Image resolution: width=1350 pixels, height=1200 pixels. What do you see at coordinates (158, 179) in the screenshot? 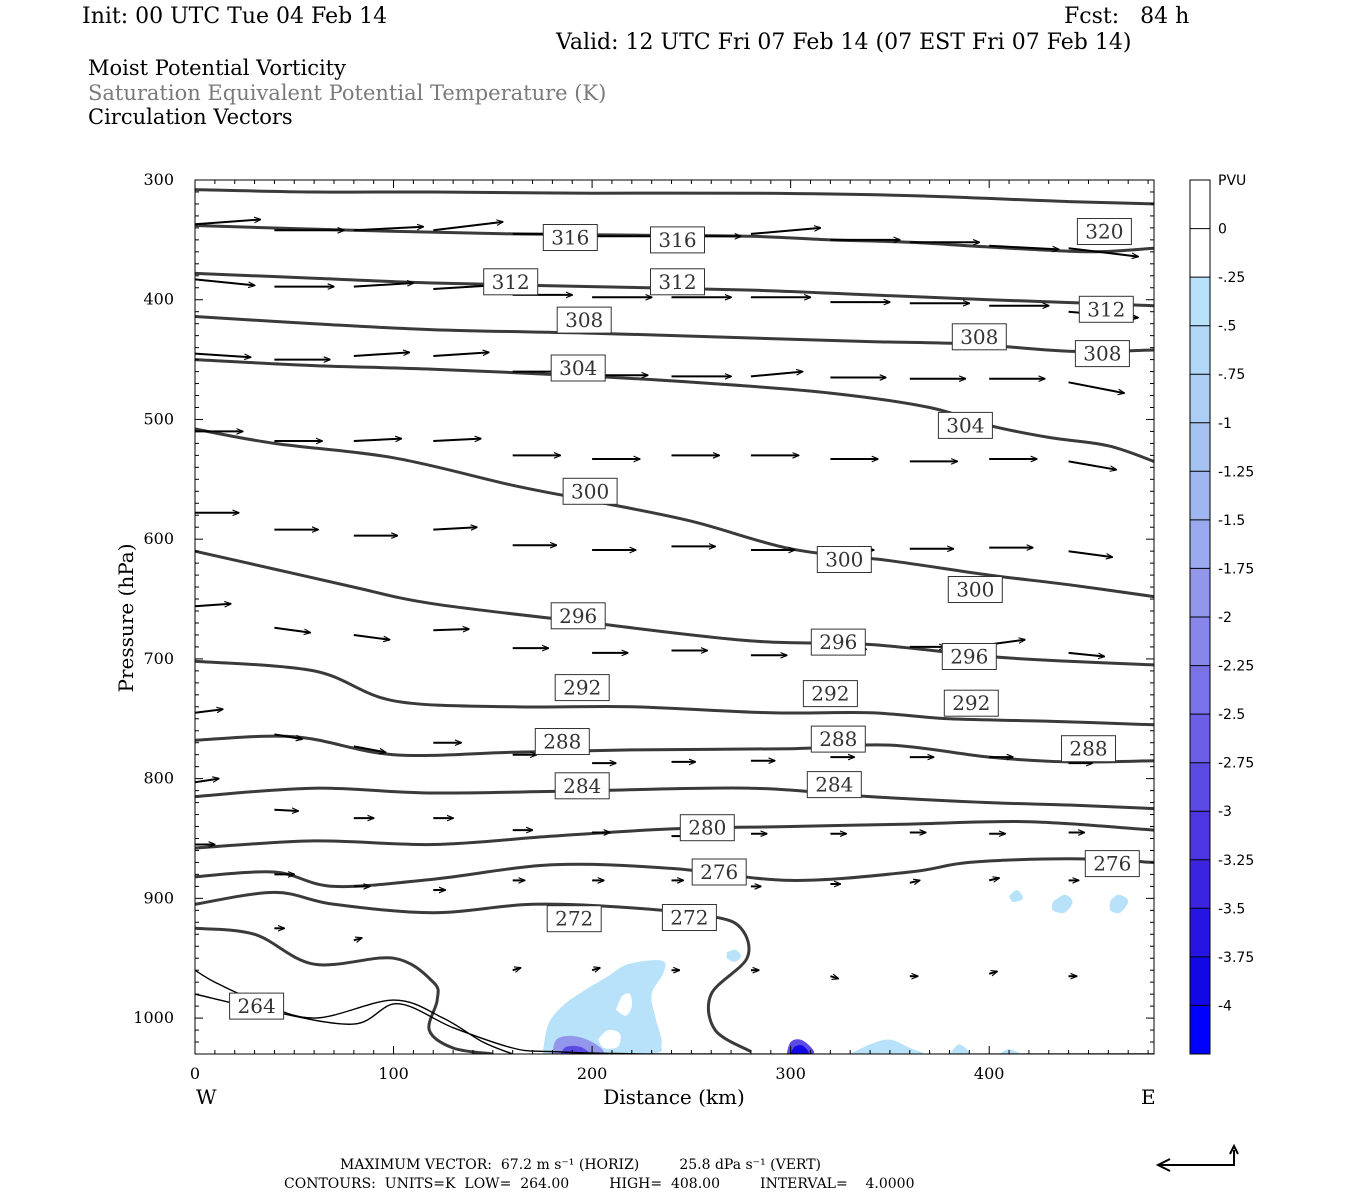
I see `y-tick-label: 300` at bounding box center [158, 179].